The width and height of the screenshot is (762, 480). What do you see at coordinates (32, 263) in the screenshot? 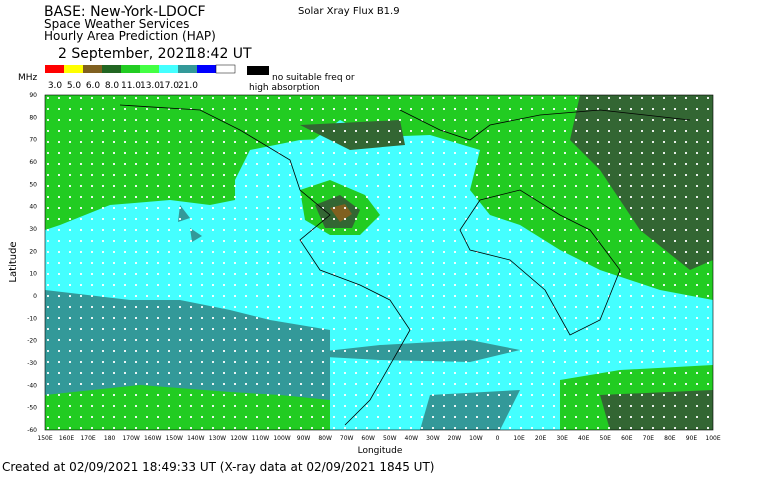
I see `lat-ticks: 90 80 70 60 50 40 30 20 10 0 -10 -20 -30 -40 -50 -60` at bounding box center [32, 263].